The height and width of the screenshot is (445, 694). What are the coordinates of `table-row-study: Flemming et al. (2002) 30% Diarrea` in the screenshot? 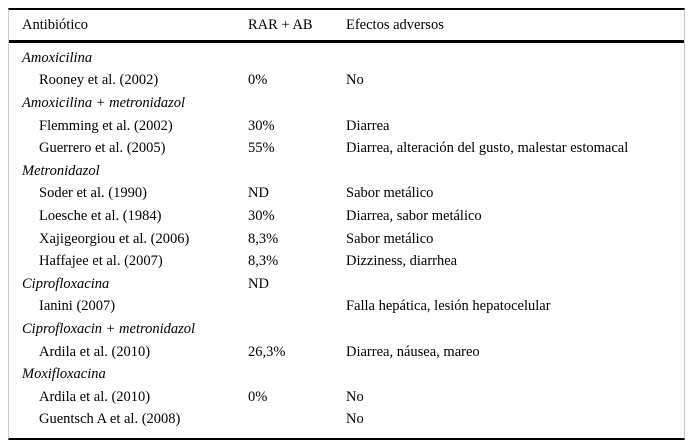 It's located at (346, 126).